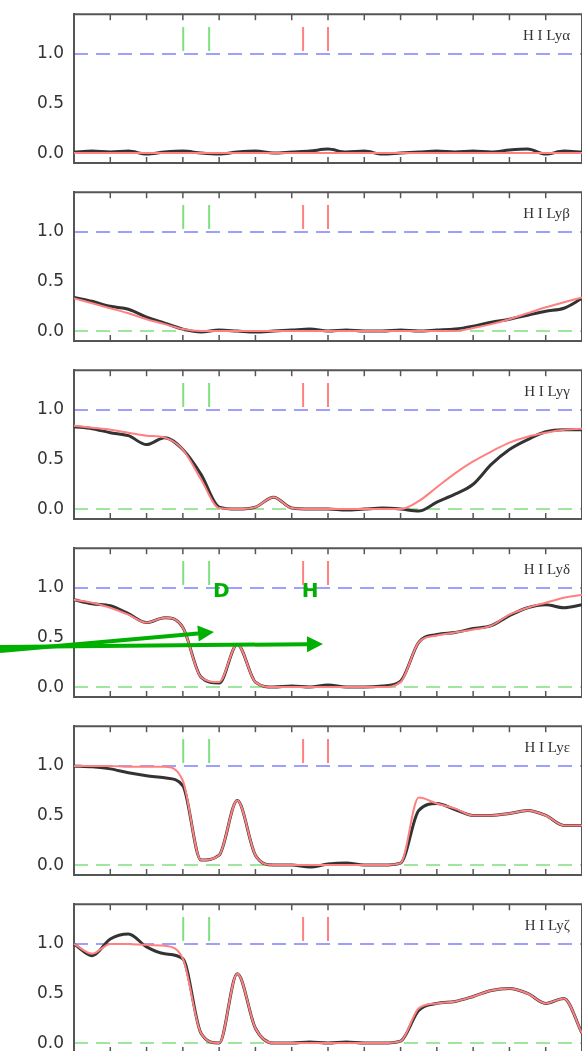  What do you see at coordinates (546, 35) in the screenshot?
I see `text: H I Lyα` at bounding box center [546, 35].